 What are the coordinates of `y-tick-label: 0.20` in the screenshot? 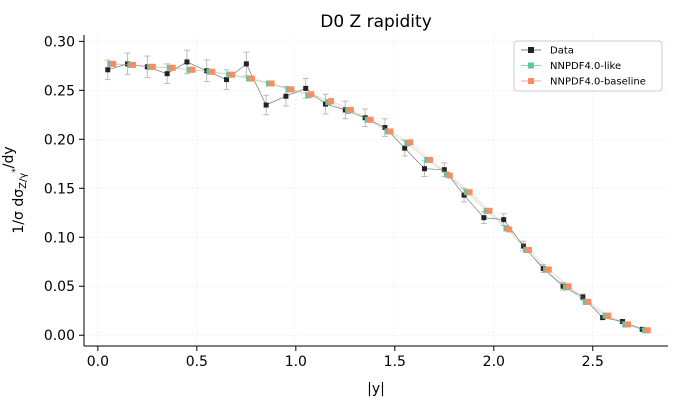 It's located at (59, 140).